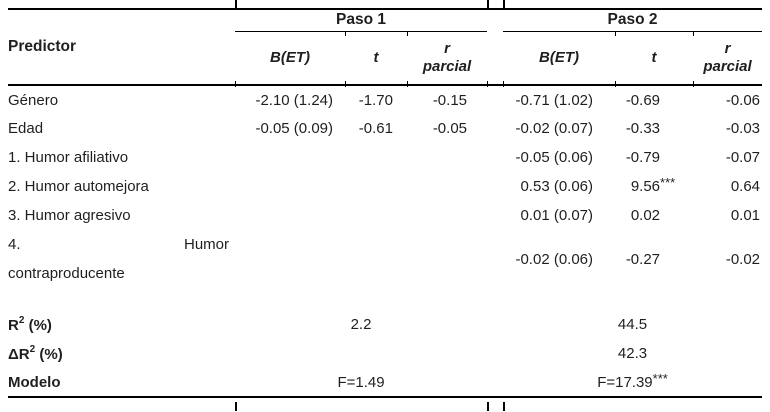  What do you see at coordinates (361, 382) in the screenshot?
I see `stat-value-paso1: F=1.49` at bounding box center [361, 382].